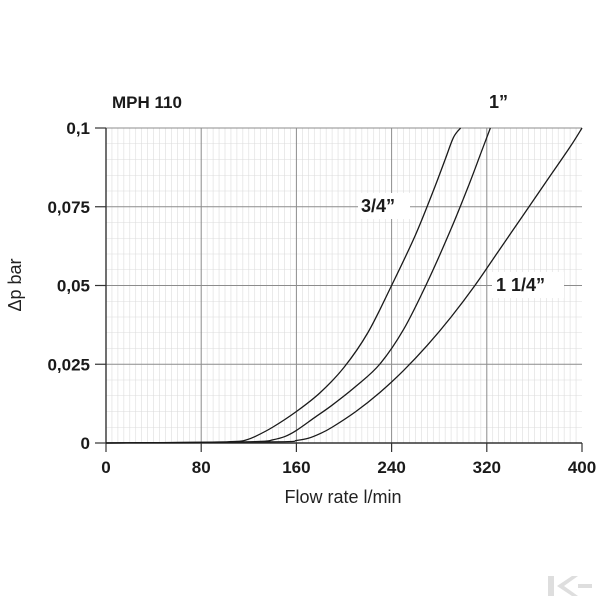 The height and width of the screenshot is (600, 600). I want to click on logo-arrow, so click(567, 586).